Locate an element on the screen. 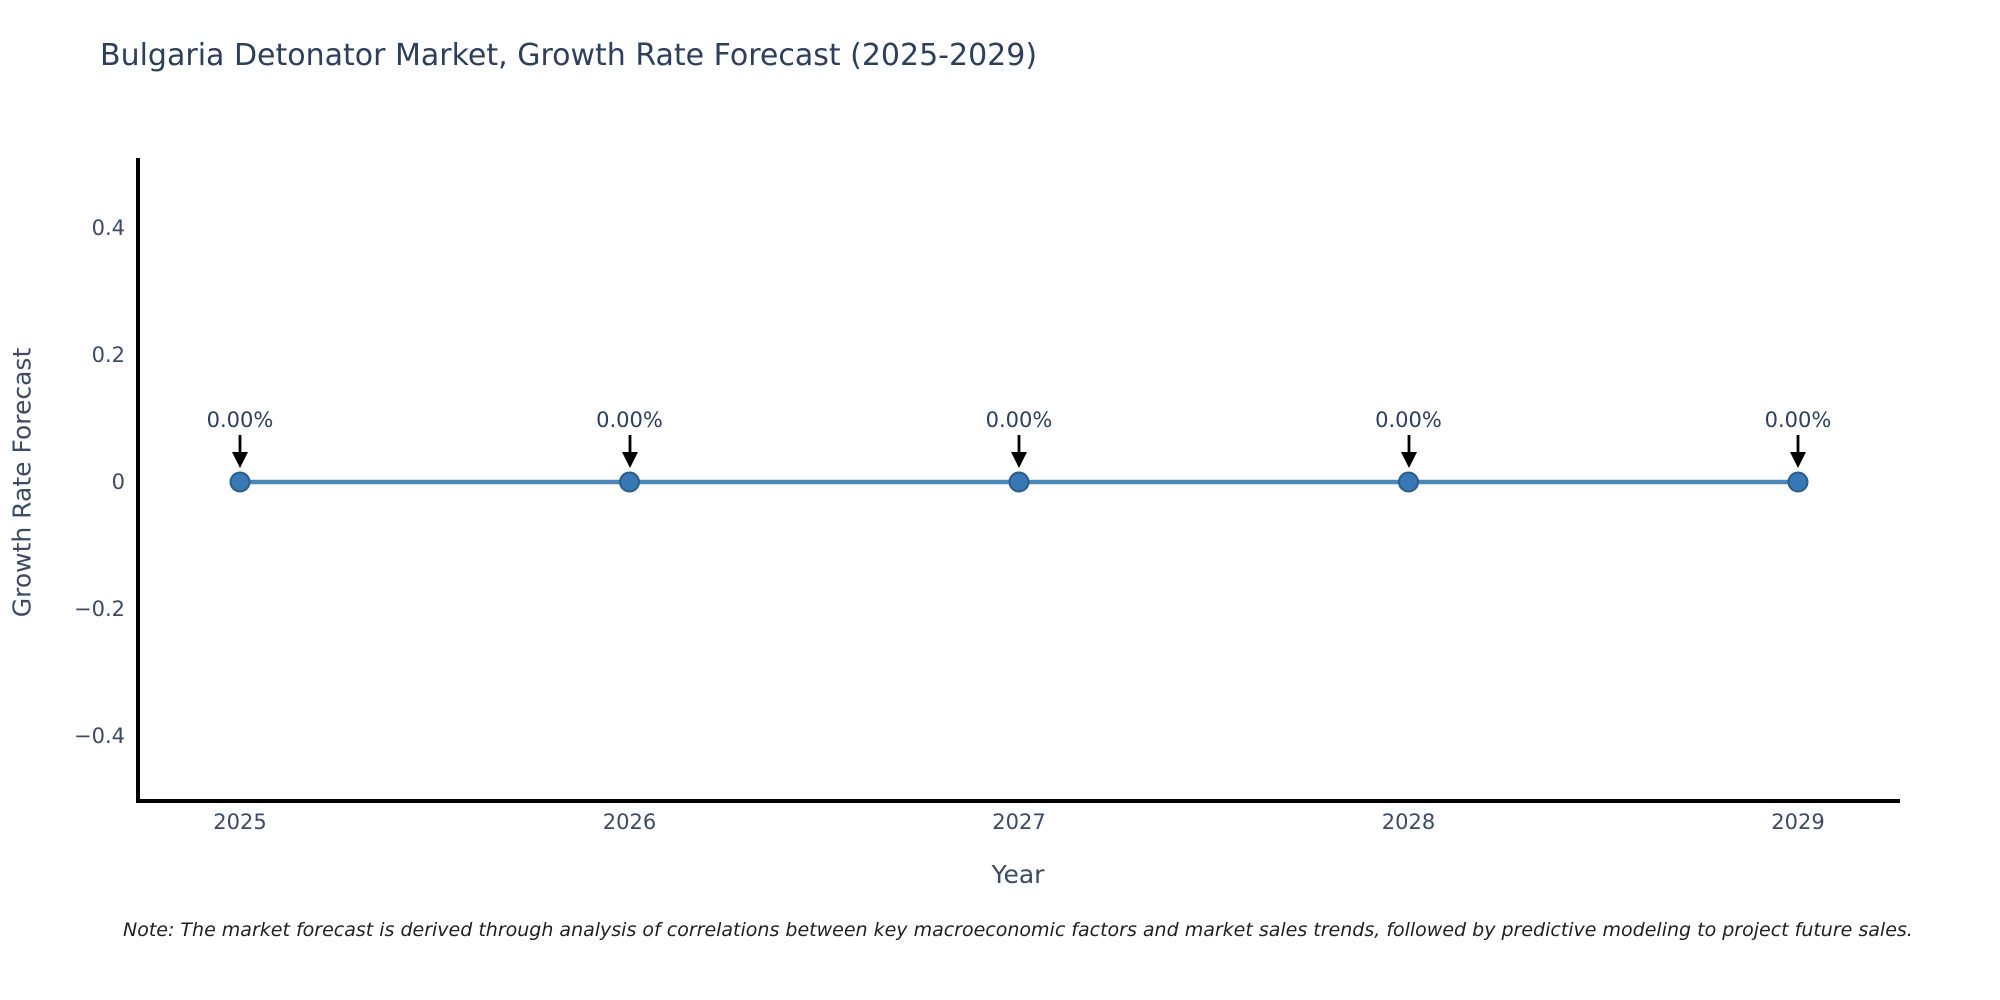 The width and height of the screenshot is (2000, 1000). y-tick-label: 0.4 is located at coordinates (108, 228).